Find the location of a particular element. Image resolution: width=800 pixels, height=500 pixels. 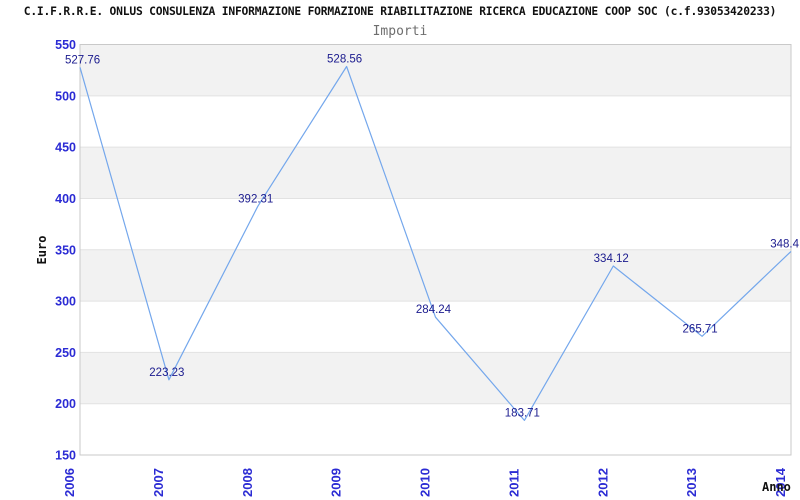

chart-subtitle: Importi is located at coordinates (400, 31).